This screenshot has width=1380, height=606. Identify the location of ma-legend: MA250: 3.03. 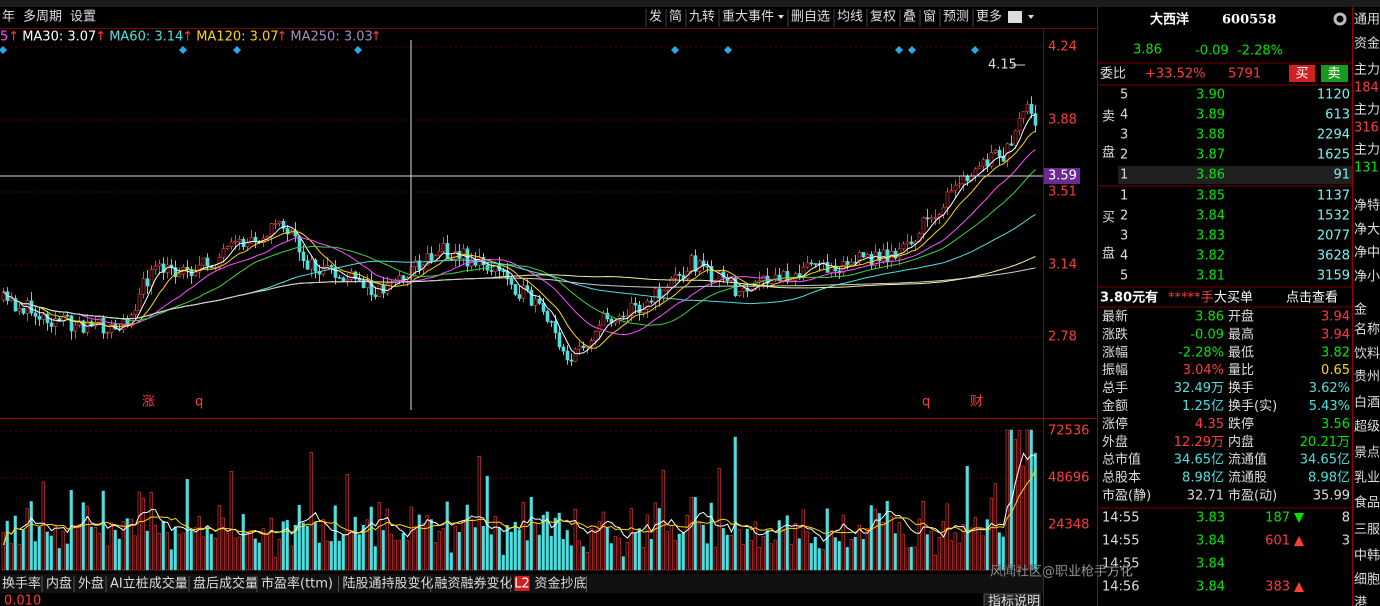
(331, 37).